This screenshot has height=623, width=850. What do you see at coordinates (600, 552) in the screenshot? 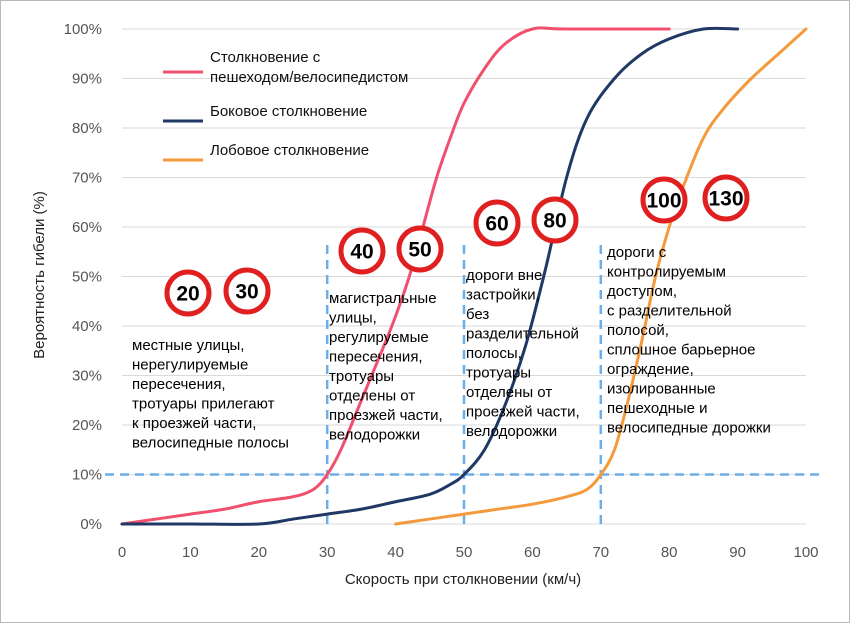
I see `x-tick-label: 70` at bounding box center [600, 552].